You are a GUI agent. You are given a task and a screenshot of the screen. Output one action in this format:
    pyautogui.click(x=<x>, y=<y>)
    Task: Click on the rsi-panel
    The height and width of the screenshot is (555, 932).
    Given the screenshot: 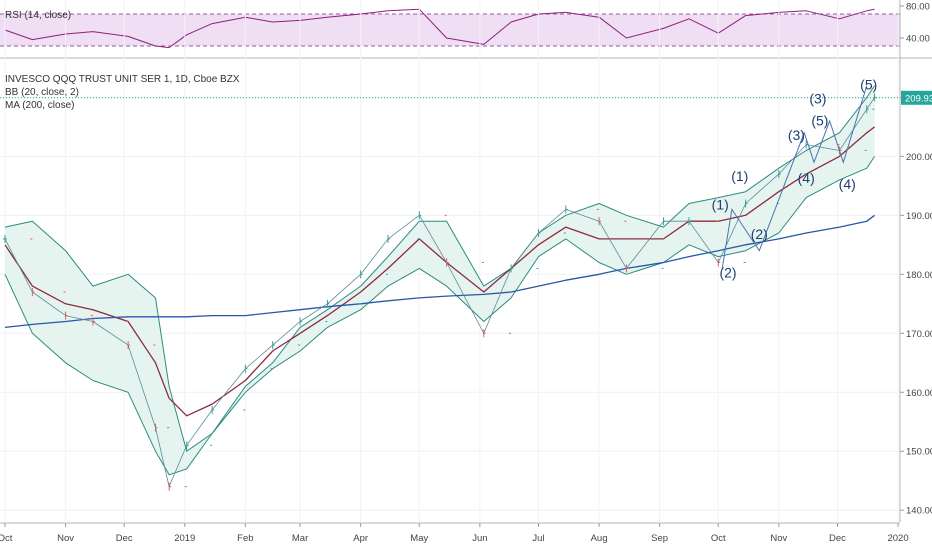 What is the action you would take?
    pyautogui.click(x=450, y=28)
    